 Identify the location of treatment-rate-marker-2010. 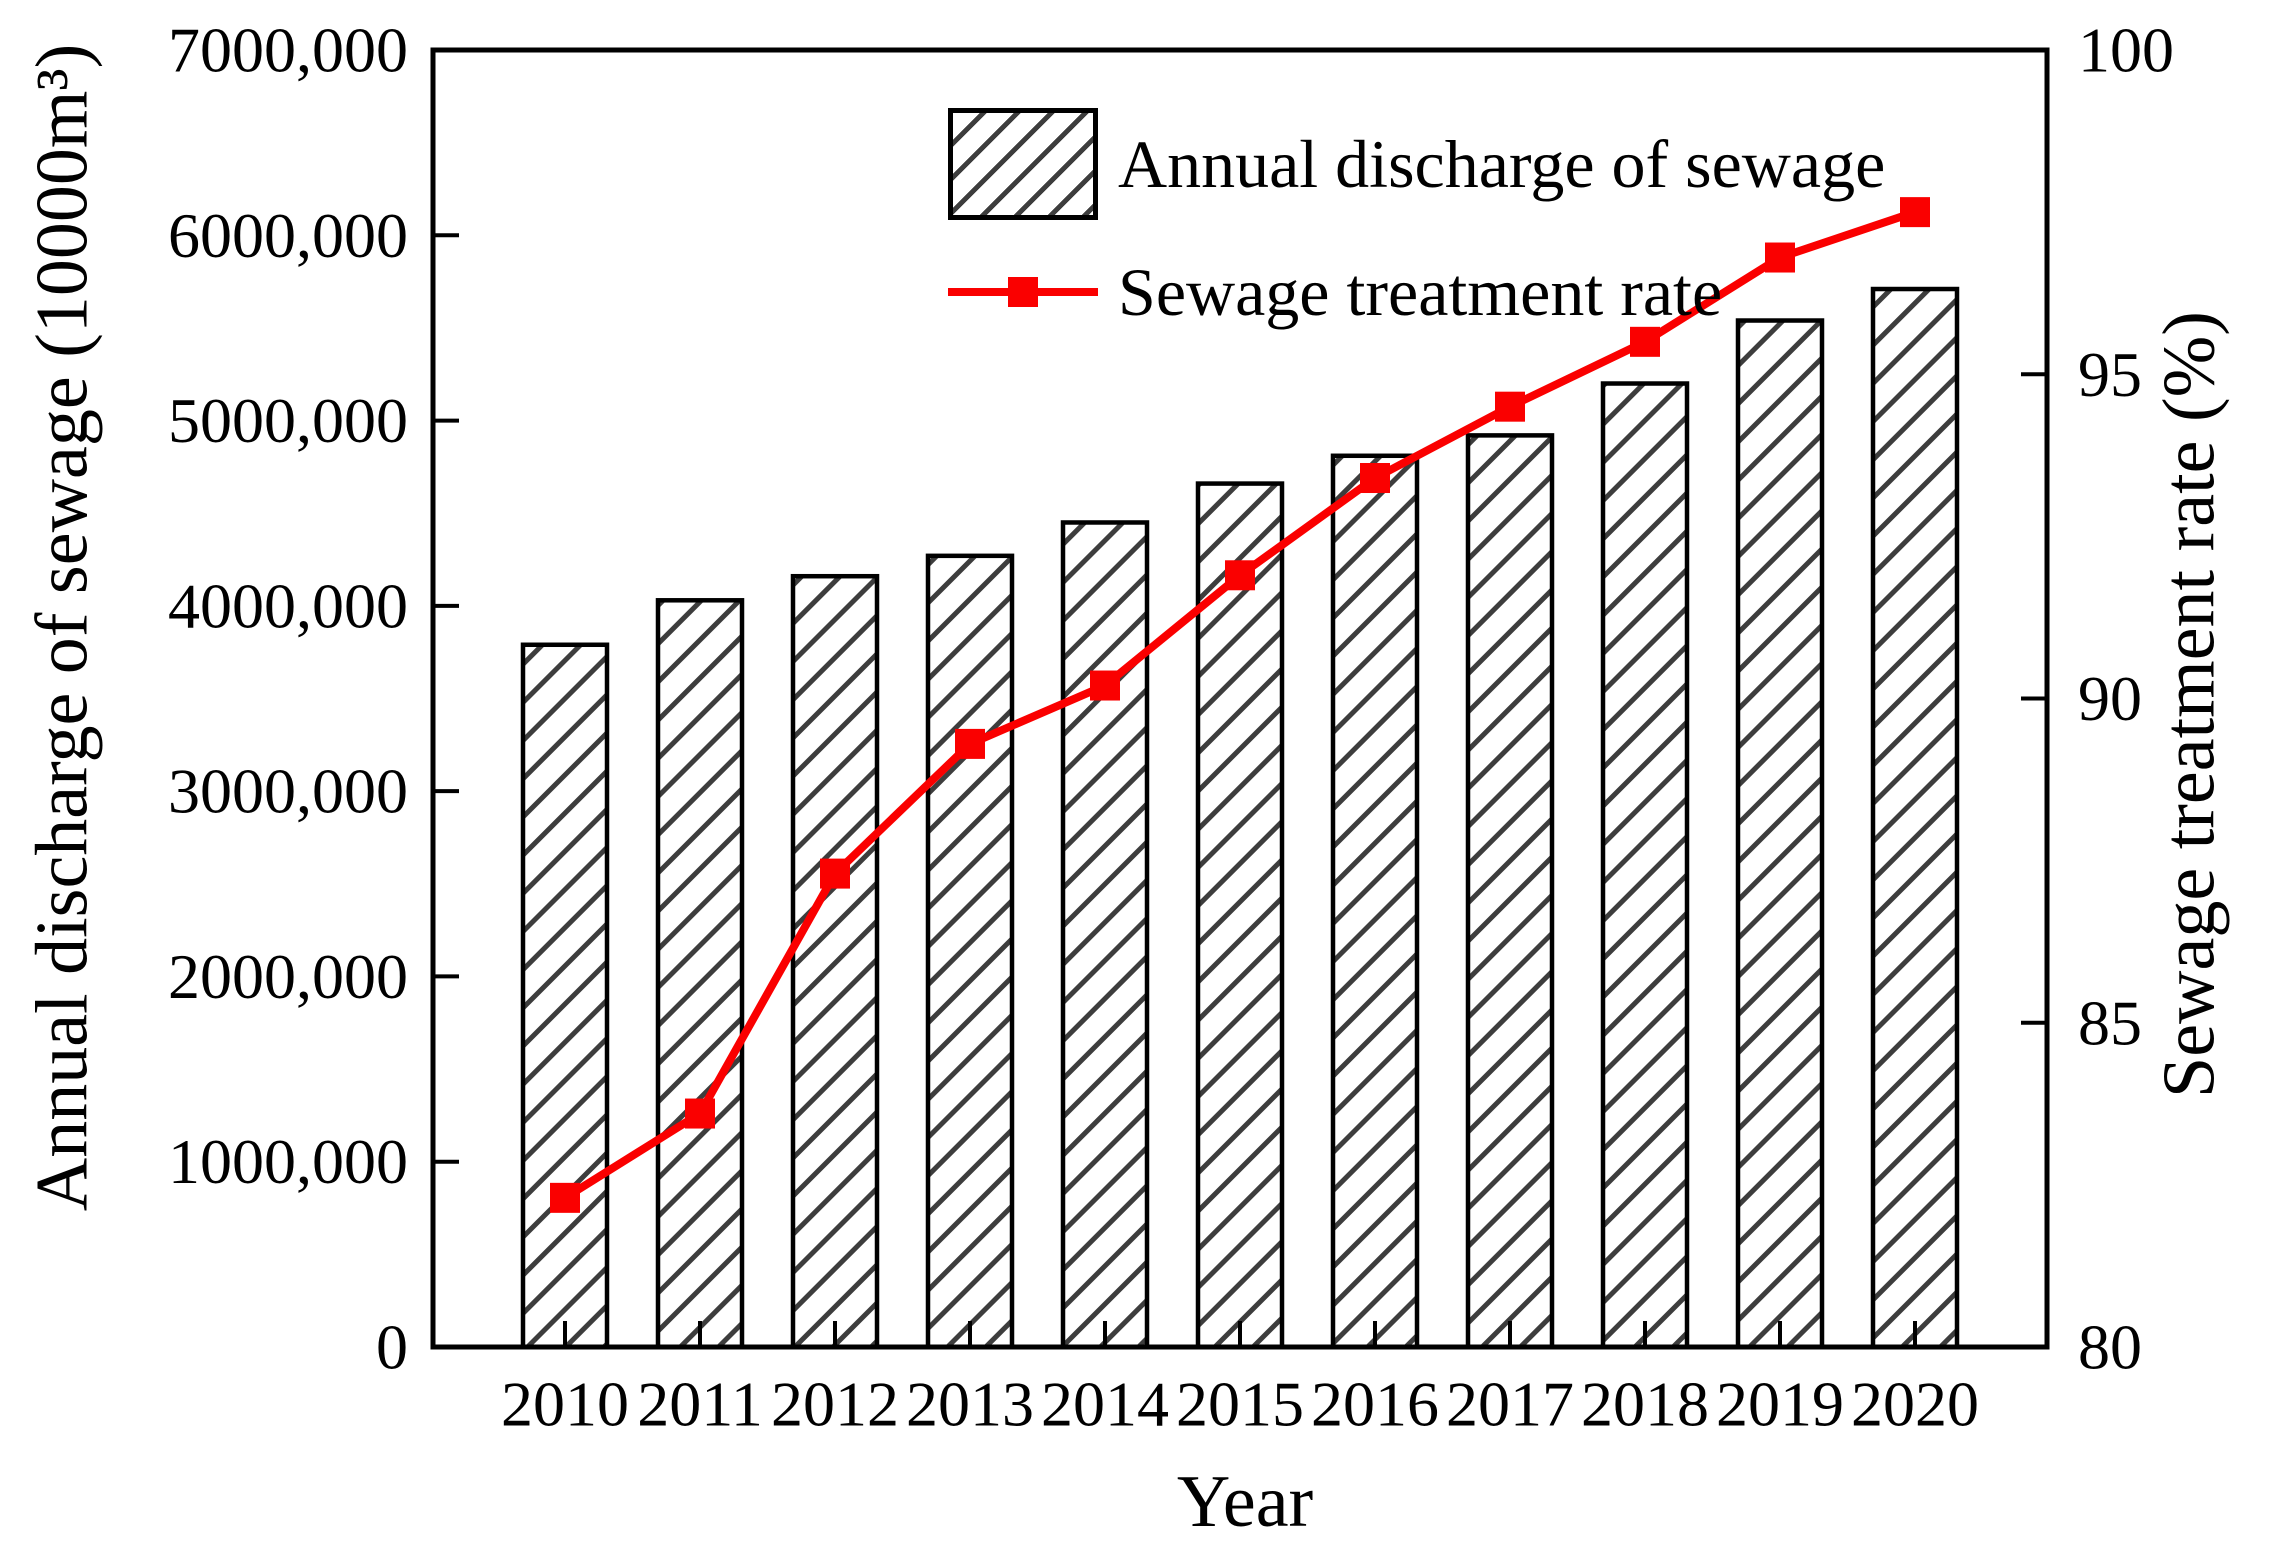
(565, 1197).